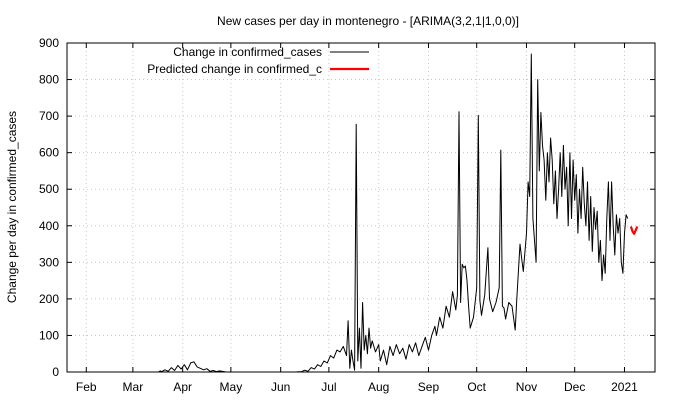 The height and width of the screenshot is (400, 680). What do you see at coordinates (328, 387) in the screenshot?
I see `x-tick-label: Jul` at bounding box center [328, 387].